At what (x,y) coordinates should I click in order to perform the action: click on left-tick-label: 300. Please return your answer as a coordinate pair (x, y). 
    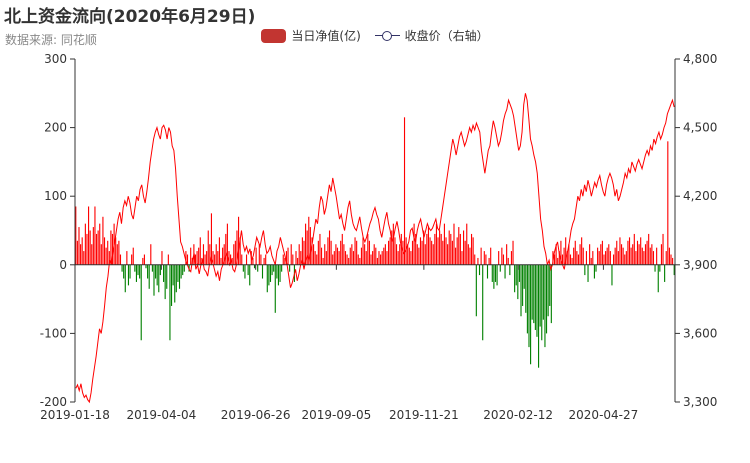
    Looking at the image, I should click on (55, 59).